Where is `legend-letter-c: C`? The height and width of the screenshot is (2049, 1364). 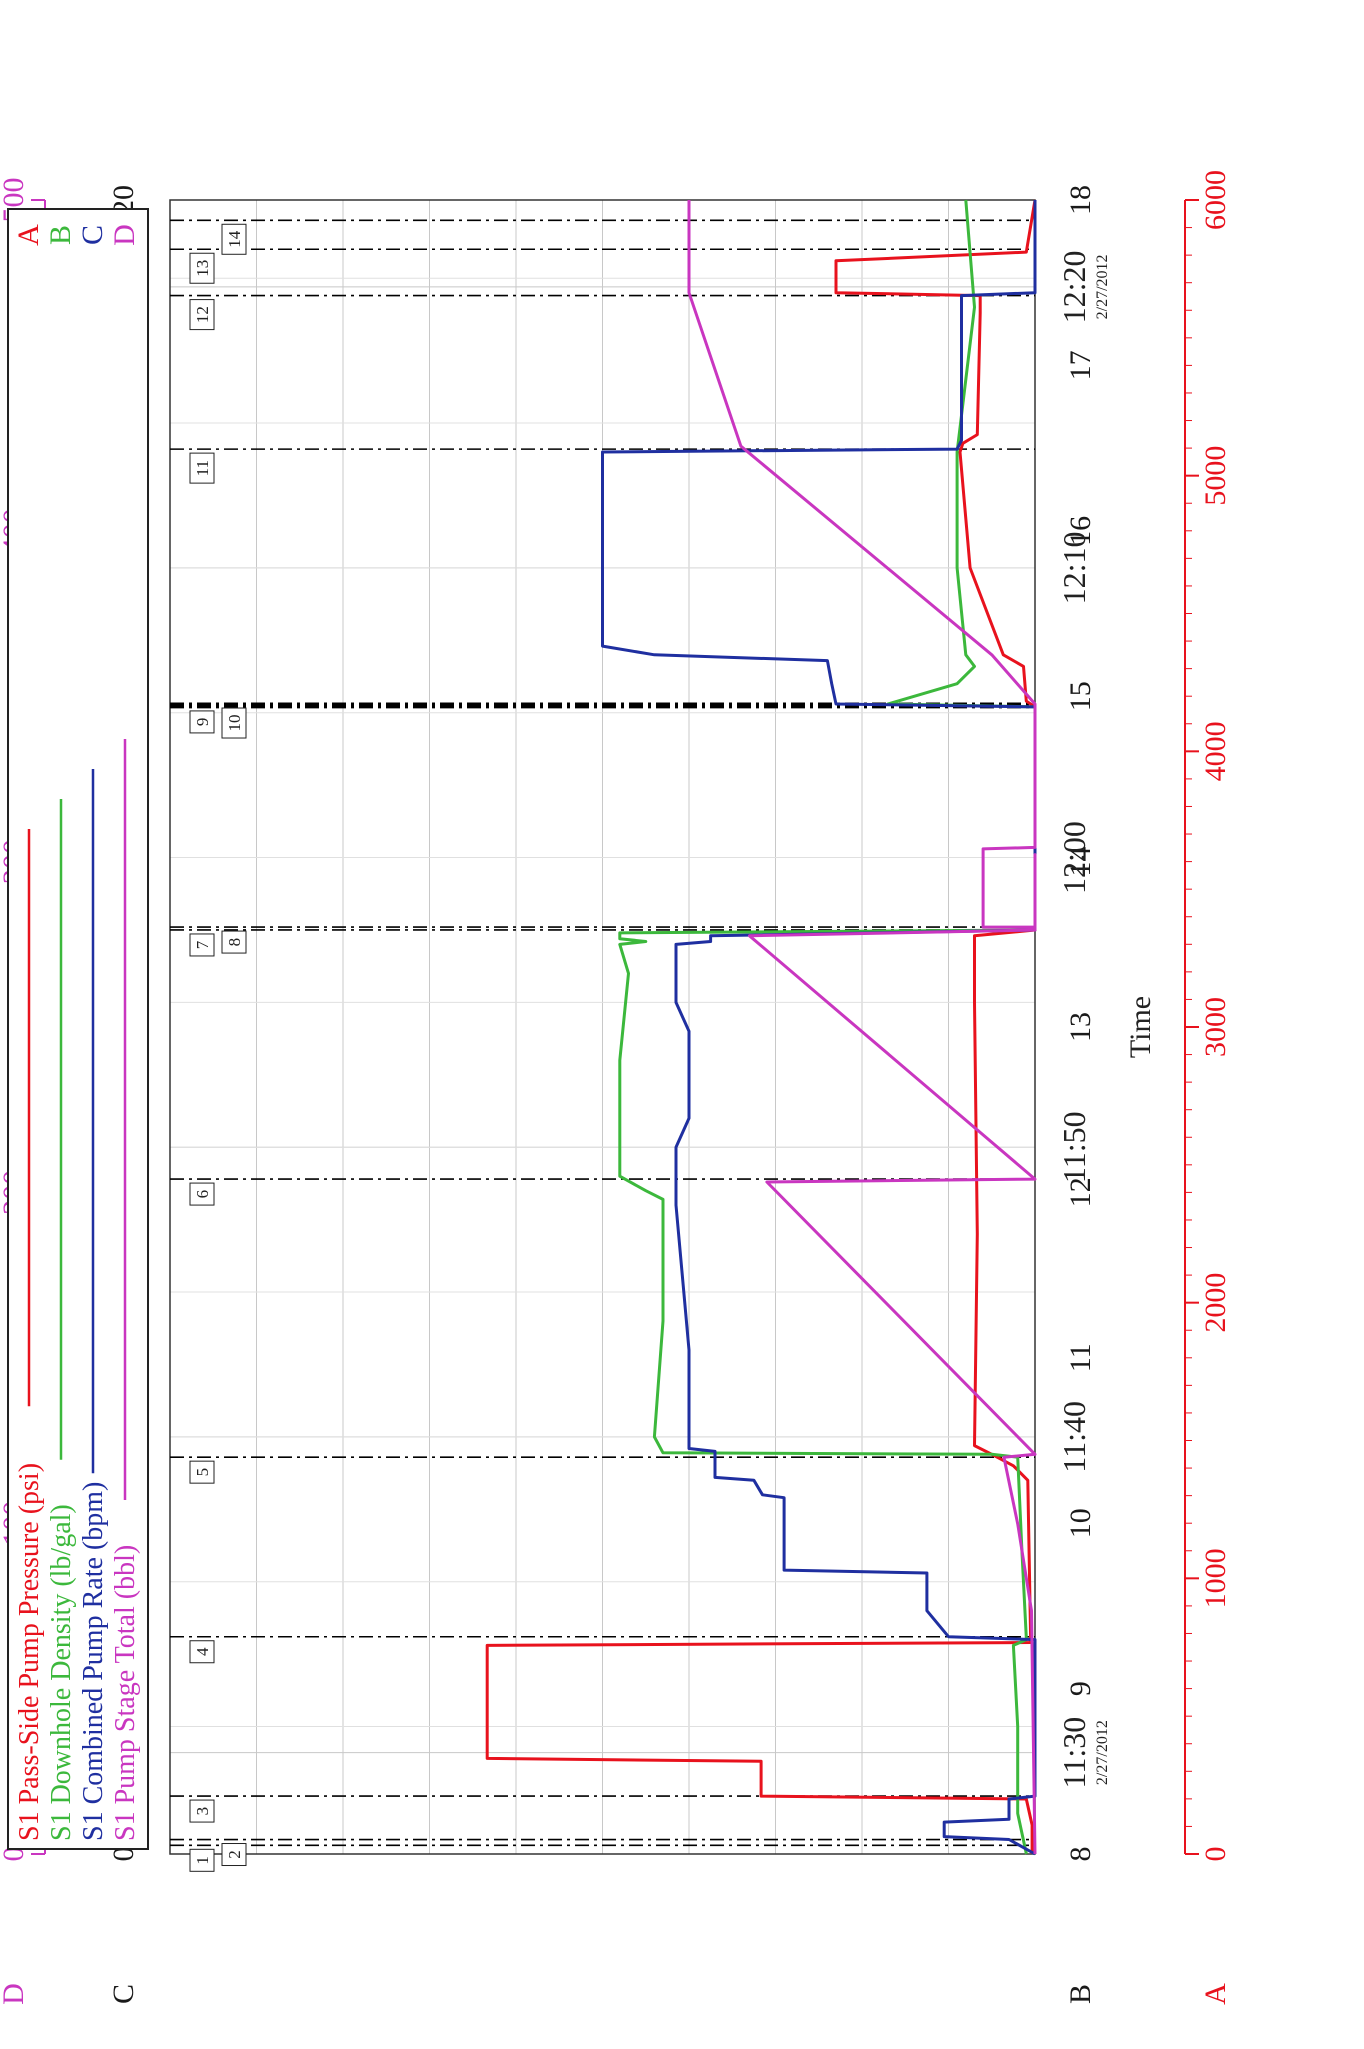
legend-letter-c: C is located at coordinates (92, 235).